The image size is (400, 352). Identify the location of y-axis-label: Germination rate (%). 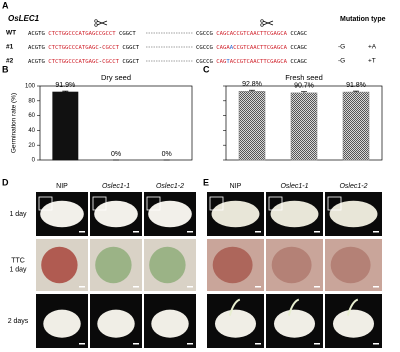
(14, 123).